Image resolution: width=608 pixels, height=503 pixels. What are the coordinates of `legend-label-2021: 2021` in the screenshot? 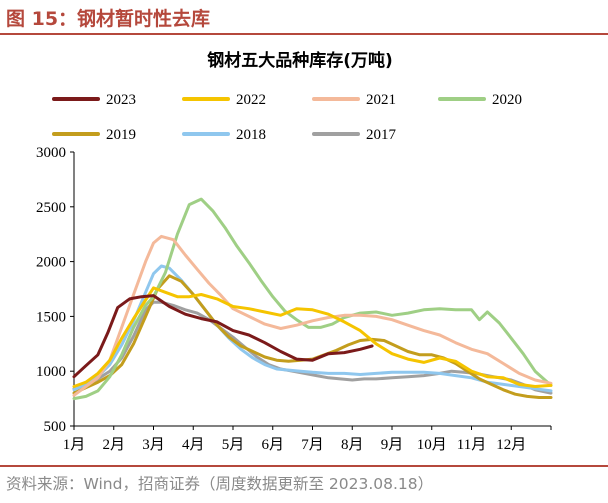 It's located at (381, 100).